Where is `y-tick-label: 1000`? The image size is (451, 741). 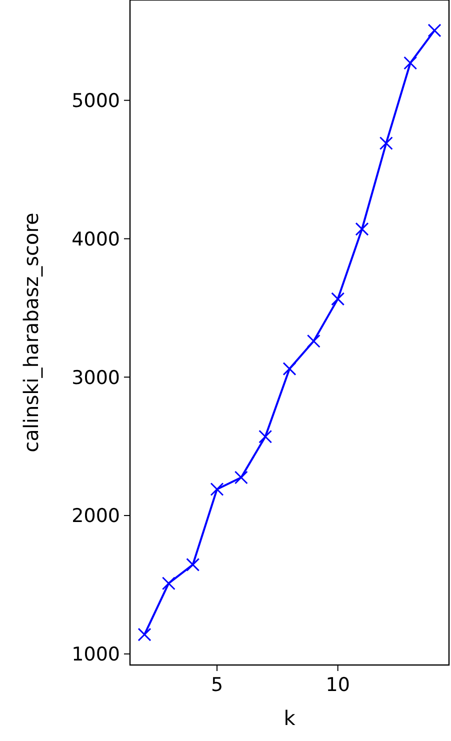
y-tick-label: 1000 is located at coordinates (96, 655).